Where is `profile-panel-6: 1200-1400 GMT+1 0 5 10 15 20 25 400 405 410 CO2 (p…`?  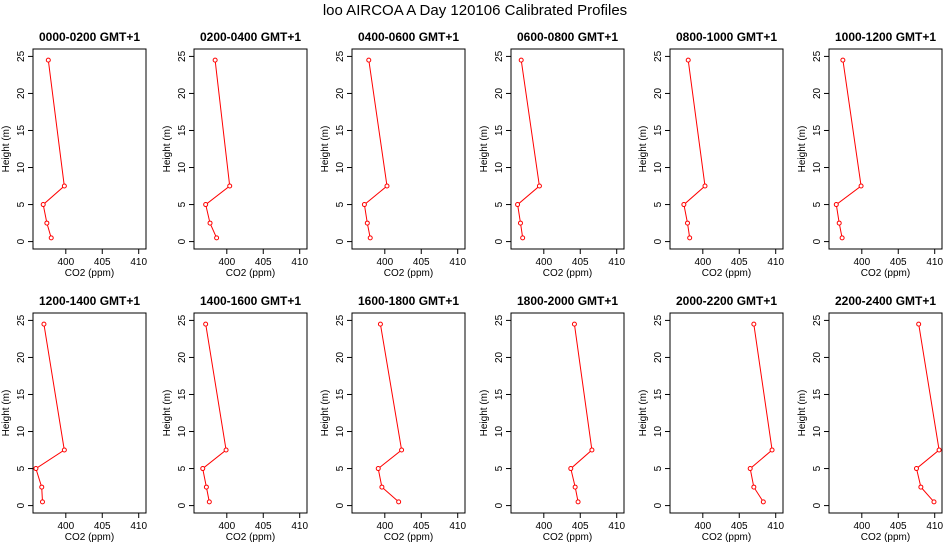 profile-panel-6: 1200-1400 GMT+1 0 5 10 15 20 25 400 405 410 CO2 (p… is located at coordinates (74, 418).